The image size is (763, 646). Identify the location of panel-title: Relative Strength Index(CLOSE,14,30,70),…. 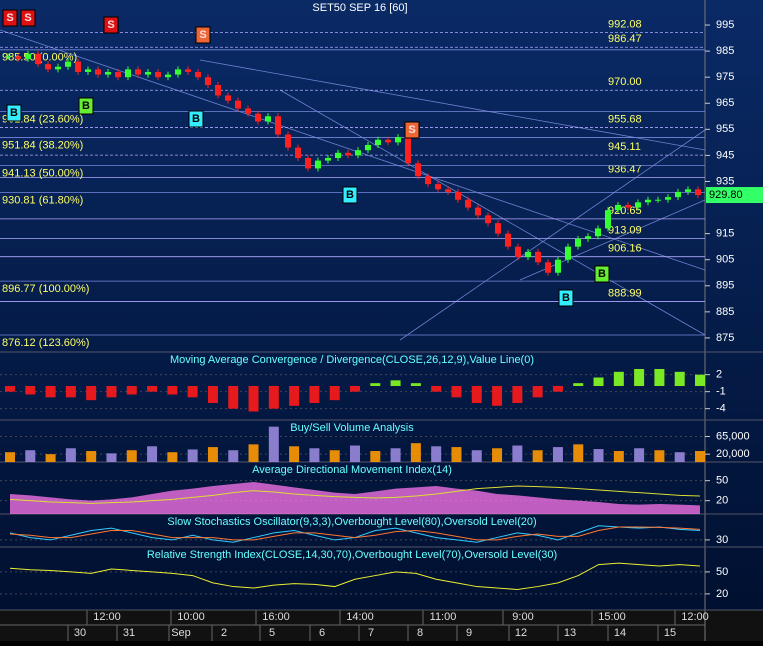
(352, 555).